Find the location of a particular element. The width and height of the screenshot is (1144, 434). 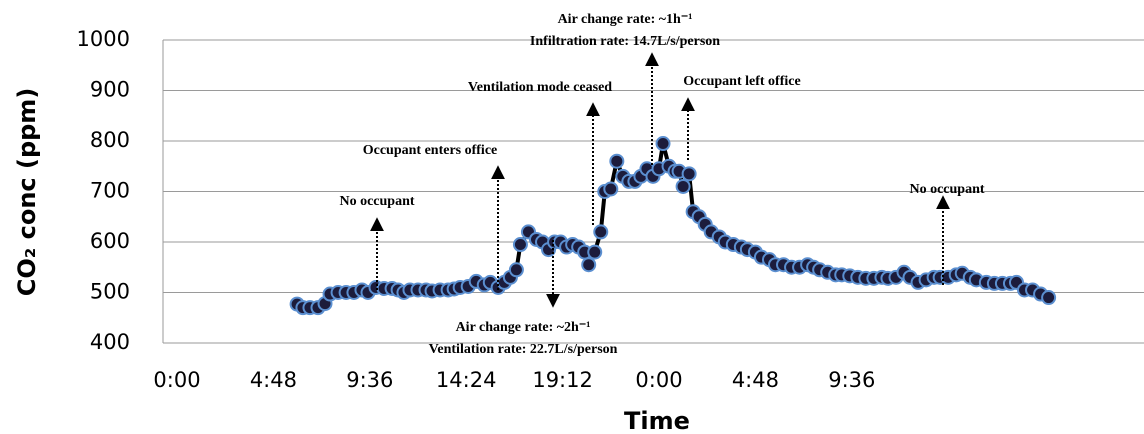

annotation-text: Occupant enters office is located at coordinates (430, 150).